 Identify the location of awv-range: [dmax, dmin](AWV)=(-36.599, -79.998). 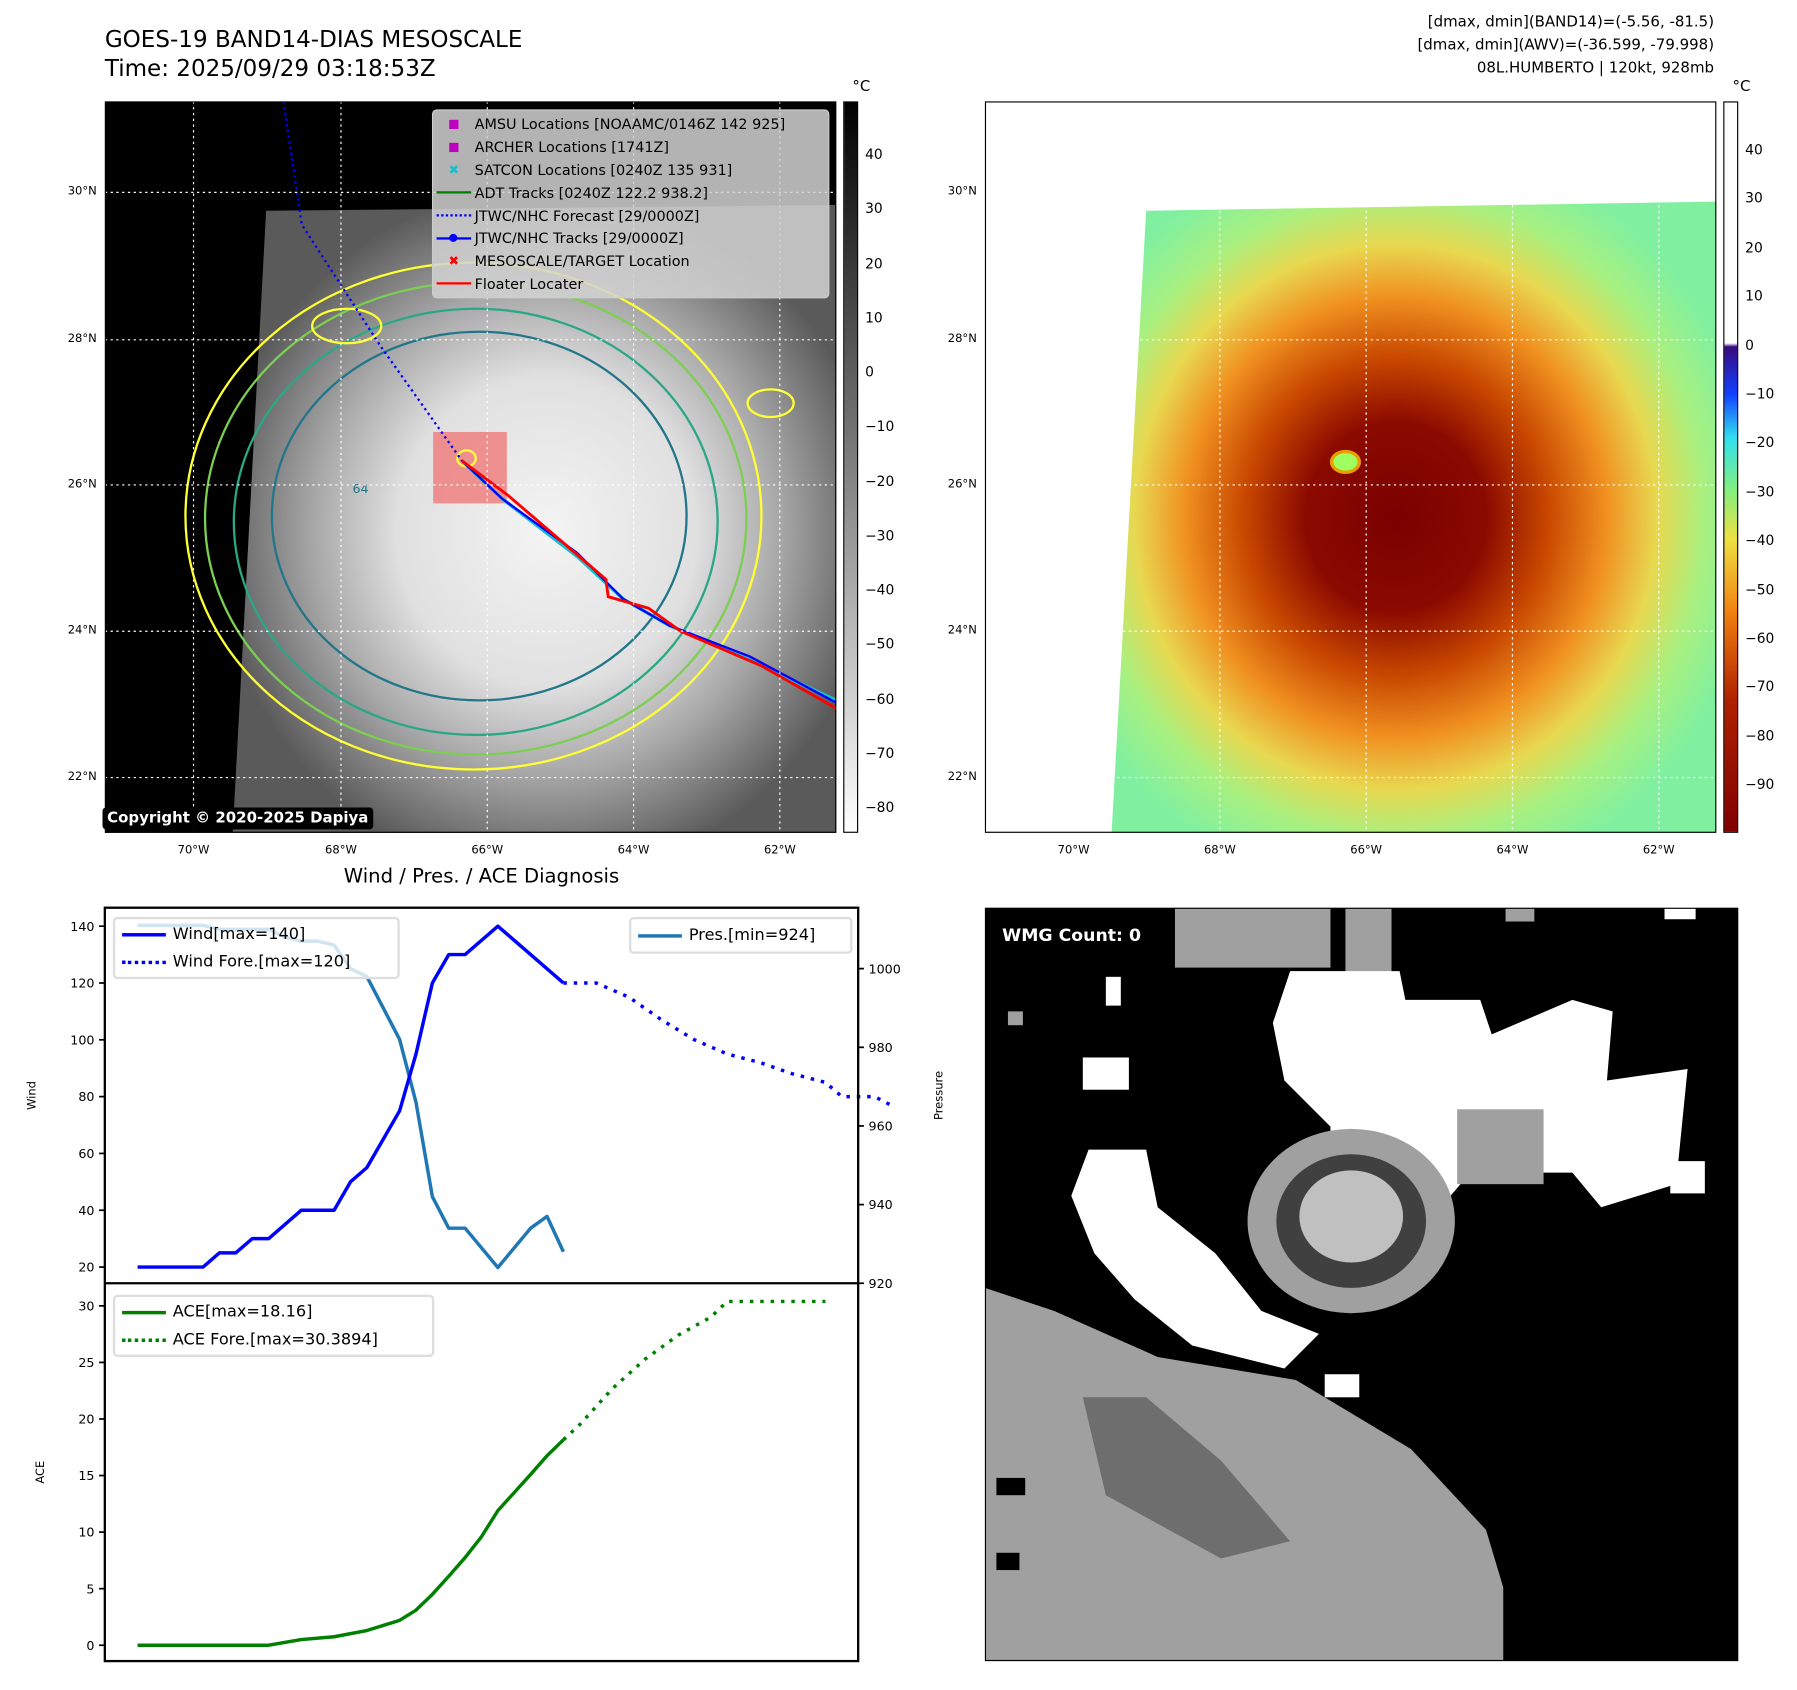
(1566, 45).